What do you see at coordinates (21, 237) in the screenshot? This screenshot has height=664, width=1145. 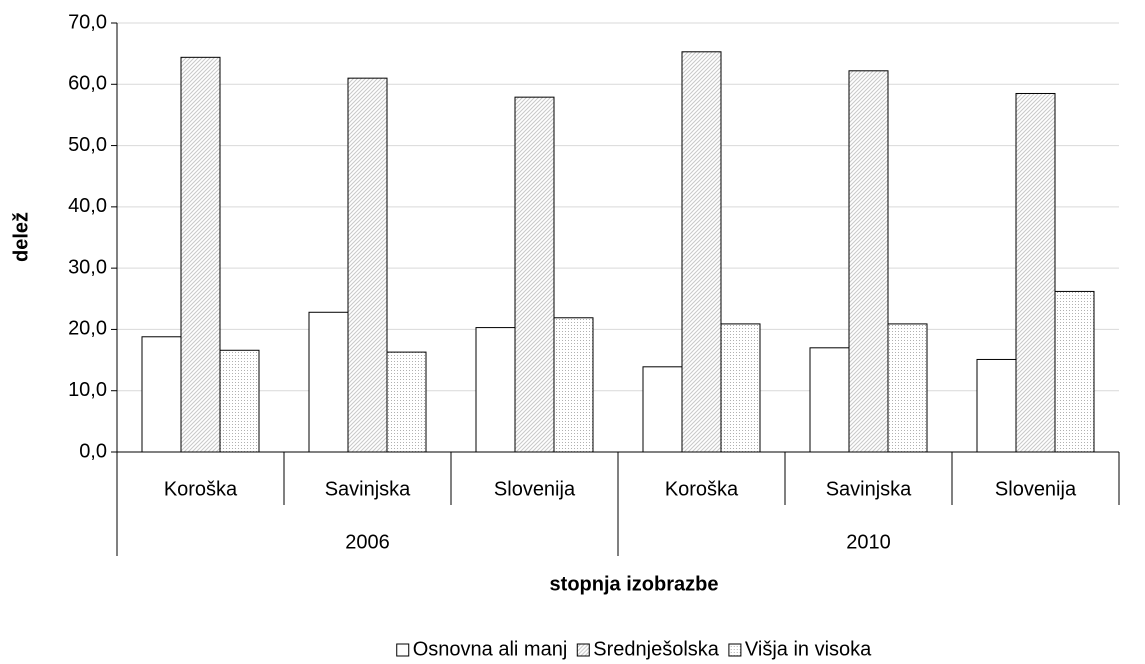 I see `y-axis-title: delež` at bounding box center [21, 237].